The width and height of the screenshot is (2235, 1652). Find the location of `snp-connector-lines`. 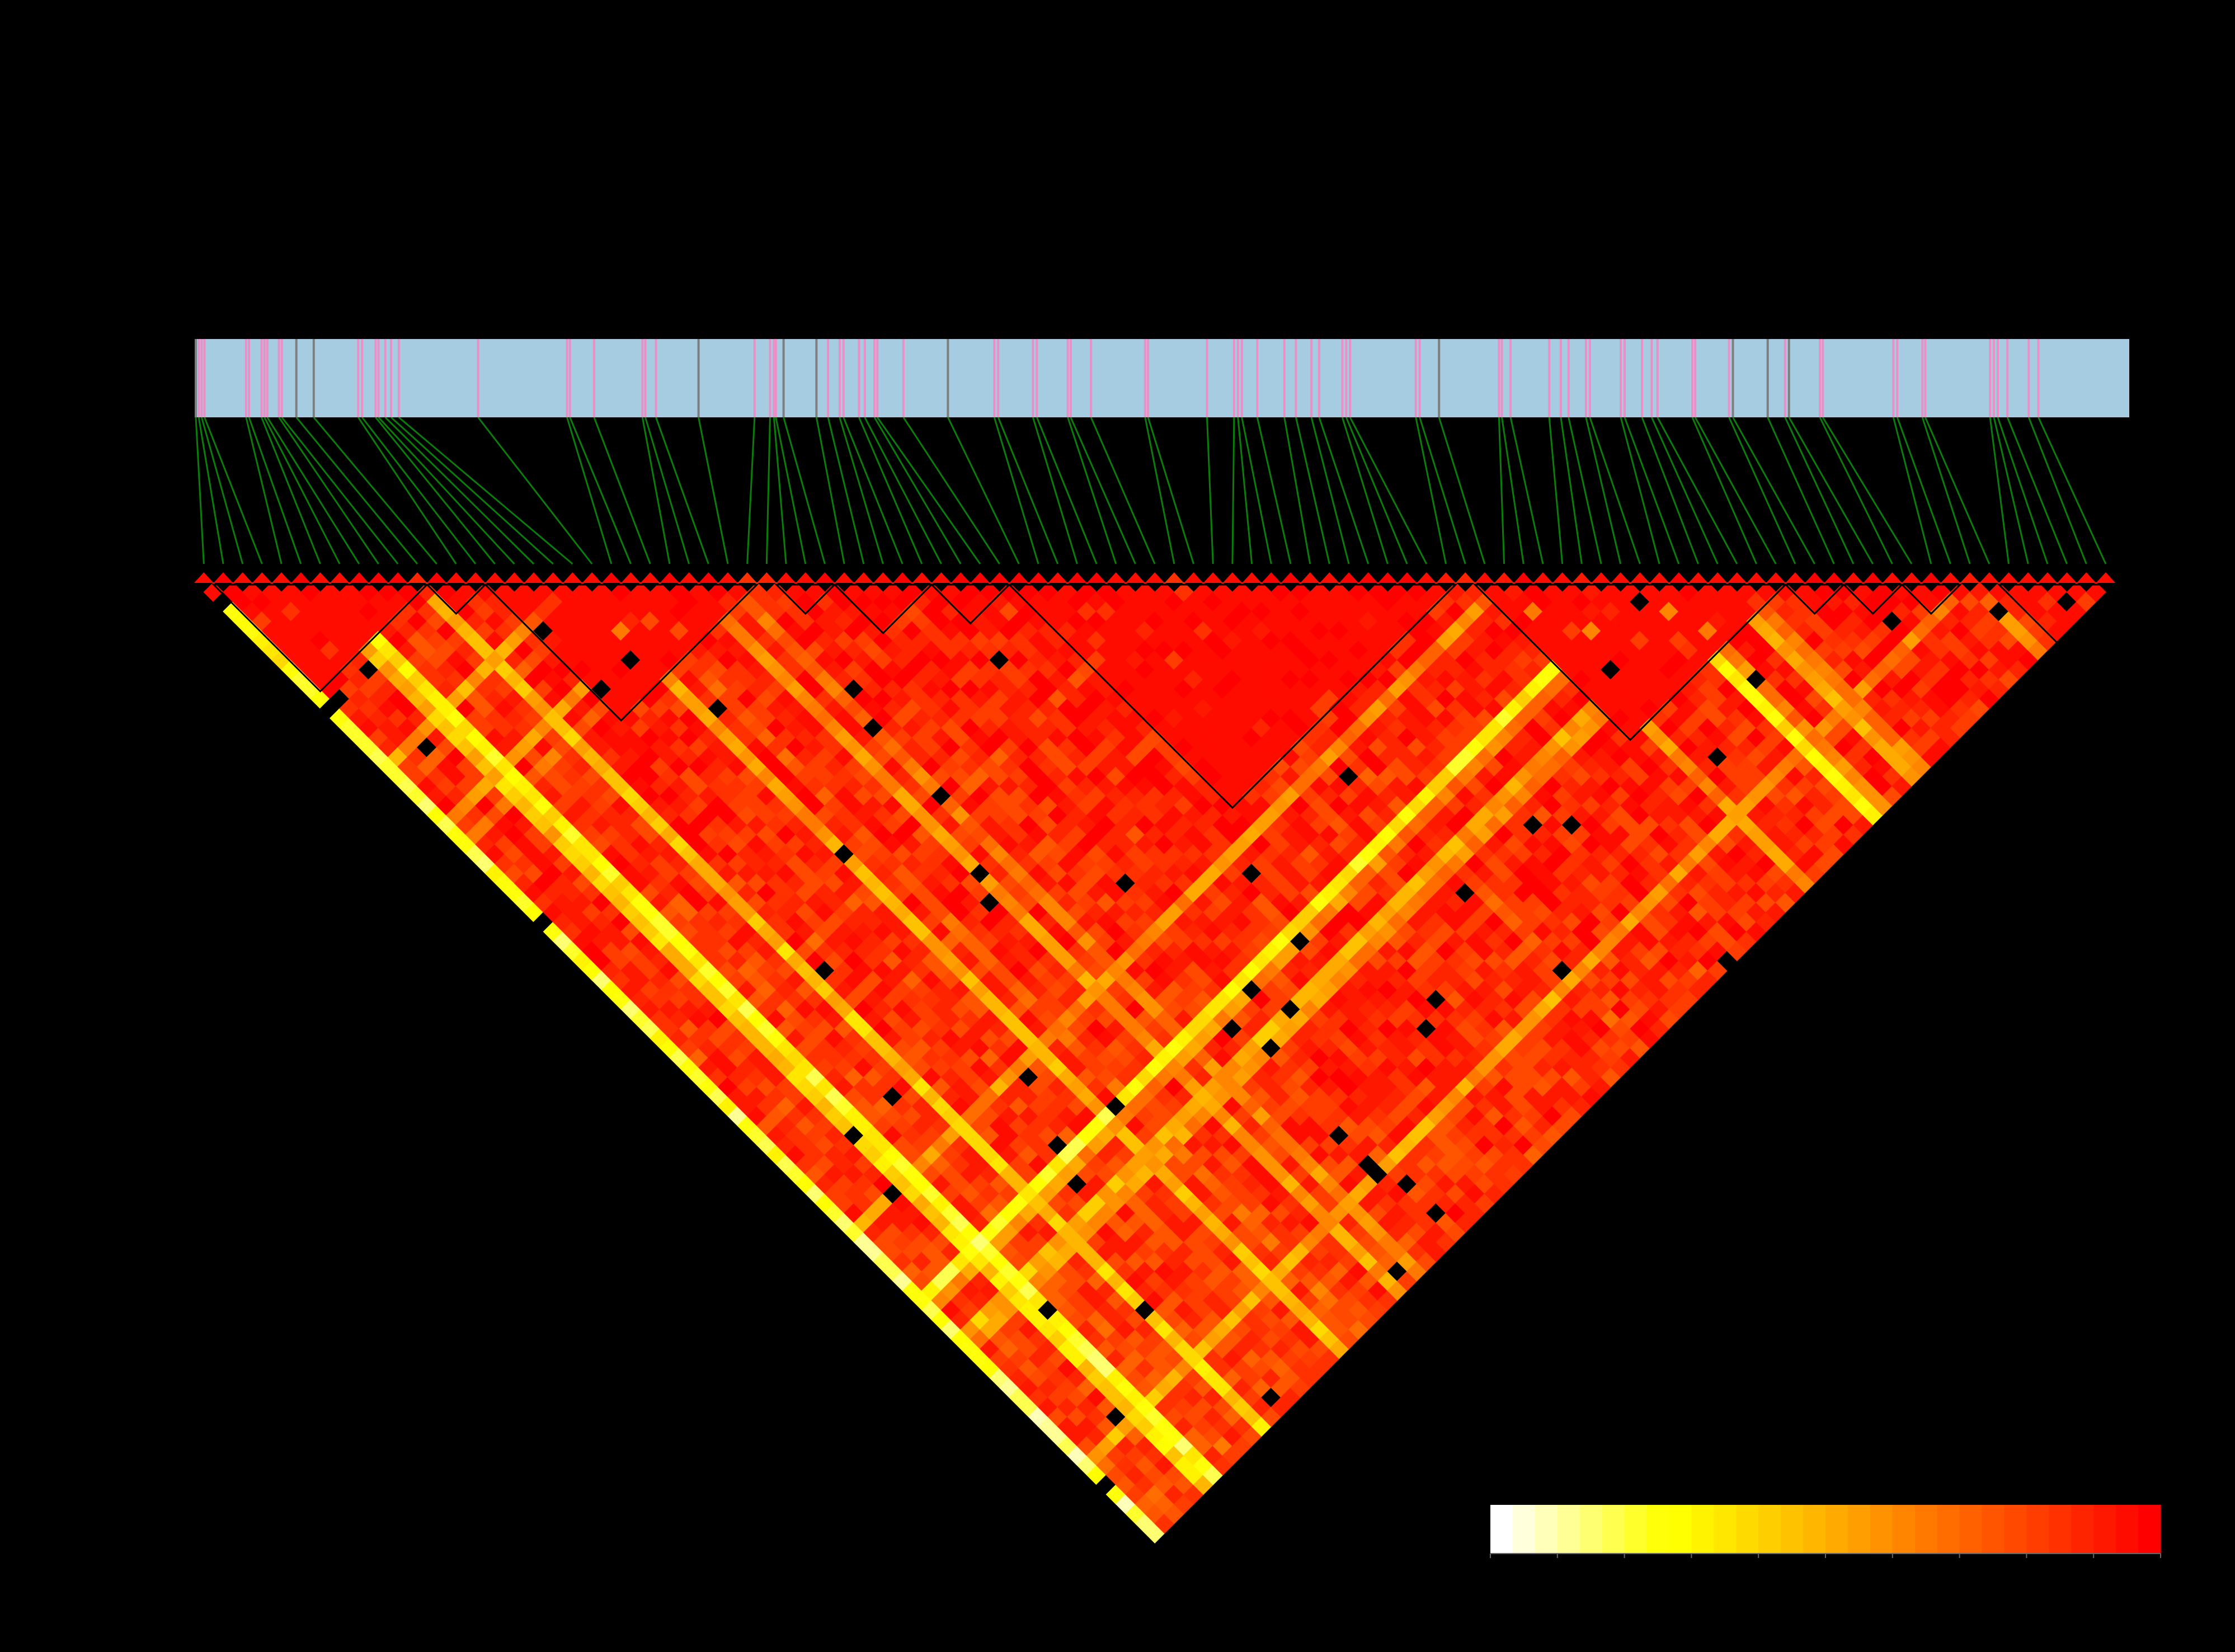

snp-connector-lines is located at coordinates (1151, 491).